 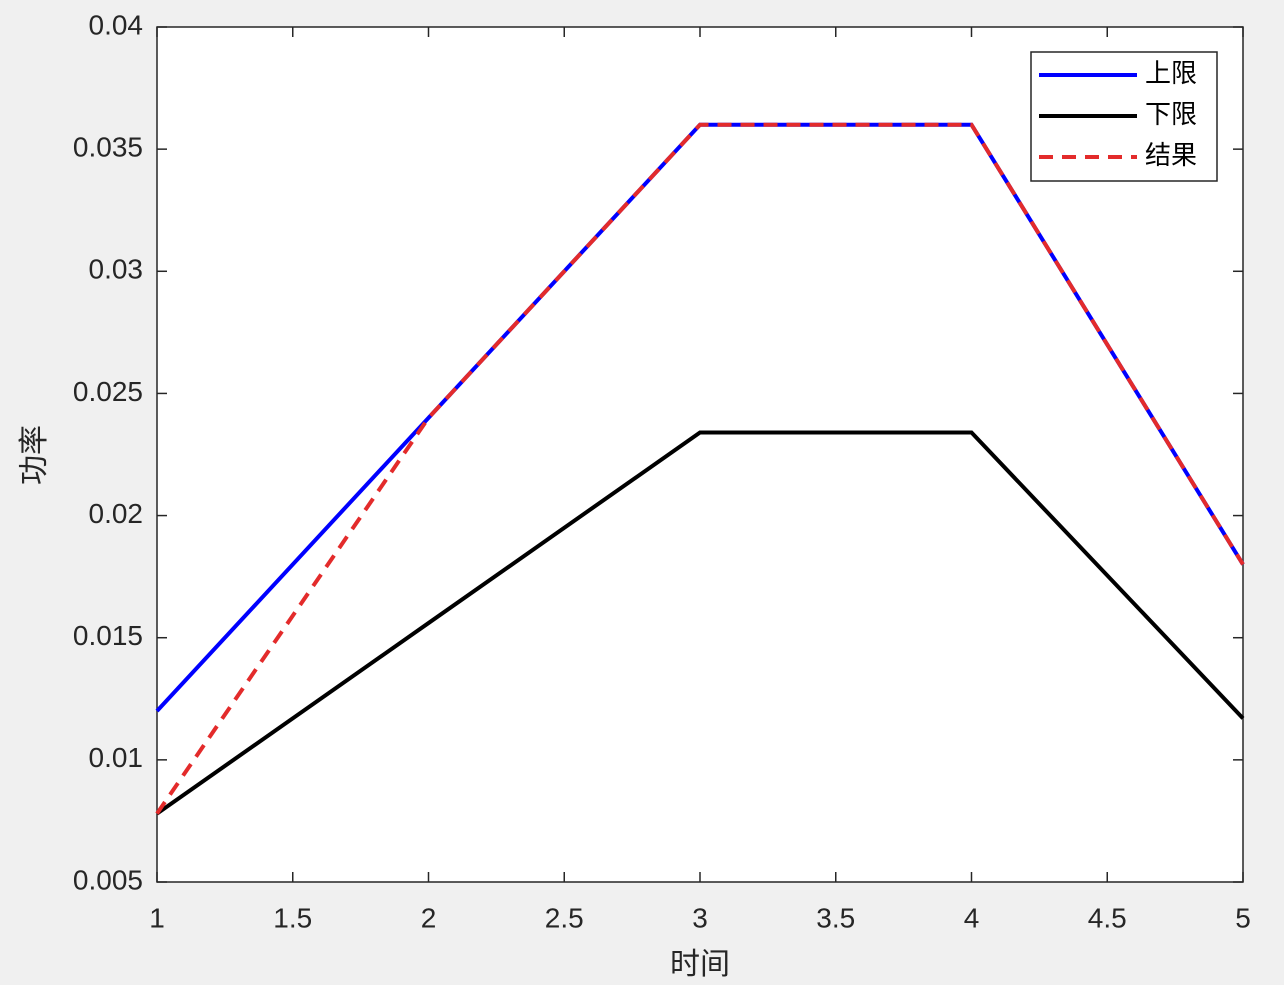 What do you see at coordinates (564, 917) in the screenshot?
I see `x-tick-label: 2.5` at bounding box center [564, 917].